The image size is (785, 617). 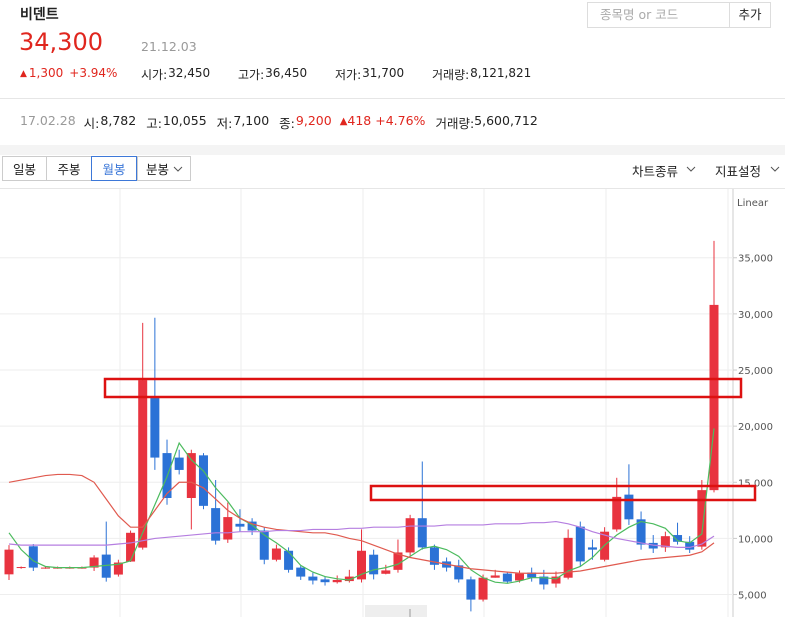 What do you see at coordinates (750, 15) in the screenshot?
I see `add-button: 추가` at bounding box center [750, 15].